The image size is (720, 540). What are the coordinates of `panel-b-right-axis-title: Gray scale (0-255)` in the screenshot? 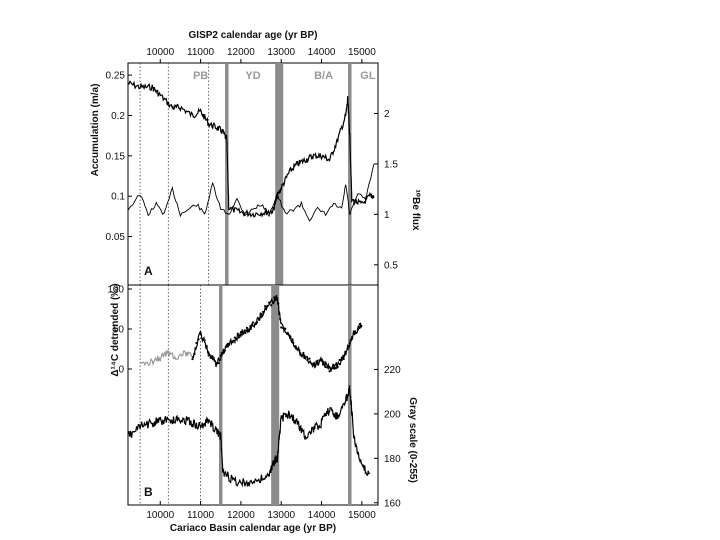 It's located at (412, 440).